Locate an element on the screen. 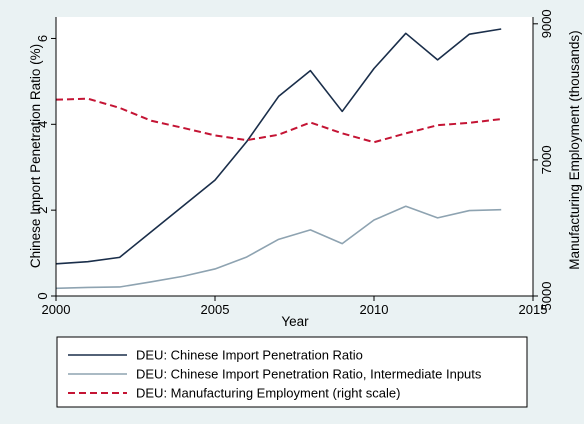 The image size is (584, 424). right-y-tick-label: 5000 is located at coordinates (546, 296).